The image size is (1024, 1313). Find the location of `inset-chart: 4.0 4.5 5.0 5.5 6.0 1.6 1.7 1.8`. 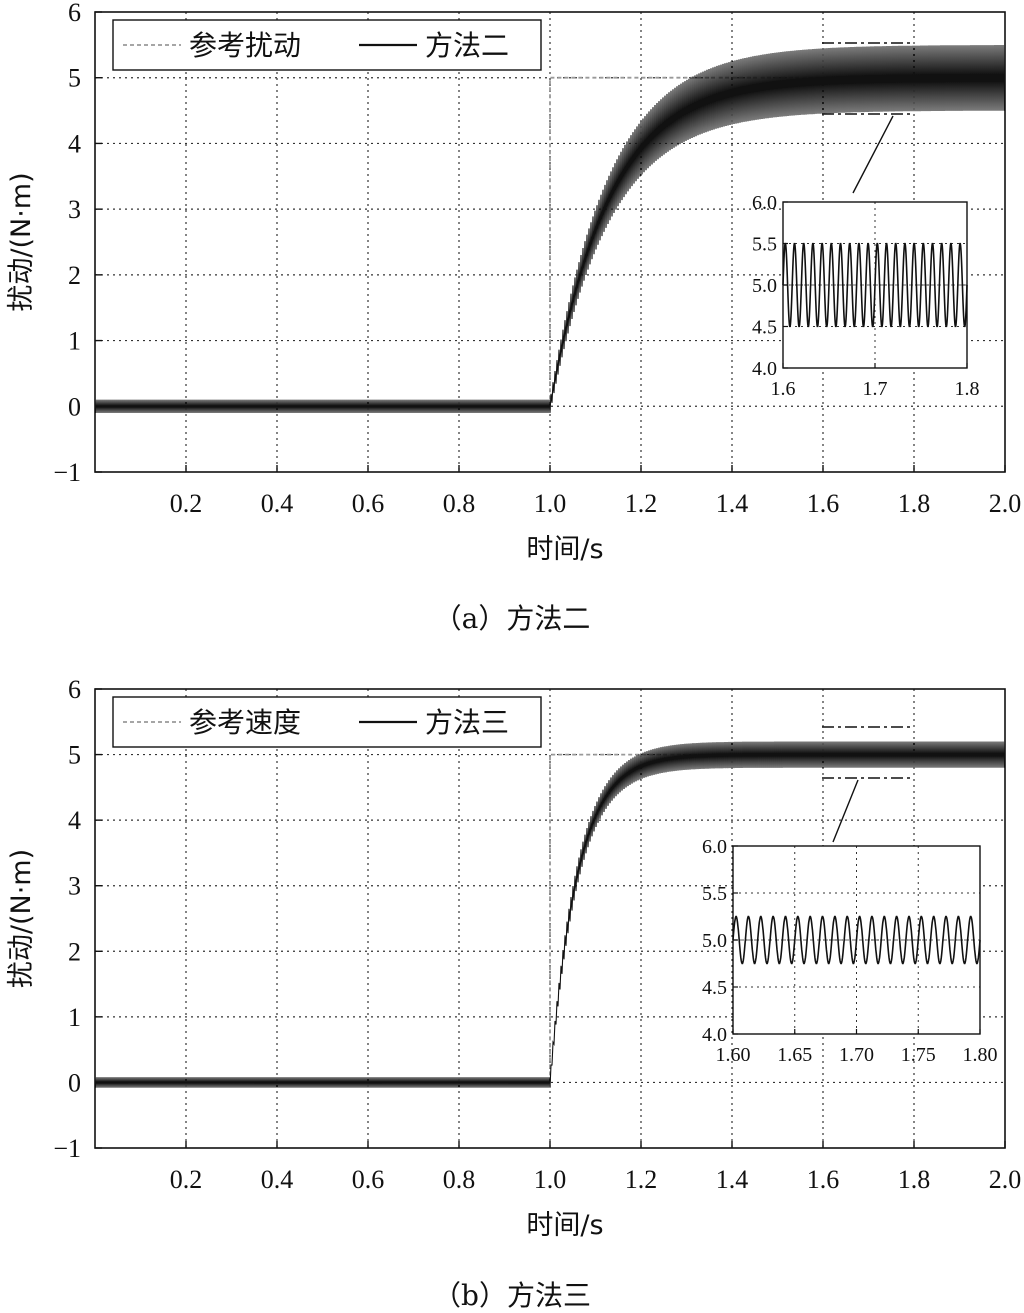

inset-chart: 4.0 4.5 5.0 5.5 6.0 1.6 1.7 1.8 is located at coordinates (866, 296).